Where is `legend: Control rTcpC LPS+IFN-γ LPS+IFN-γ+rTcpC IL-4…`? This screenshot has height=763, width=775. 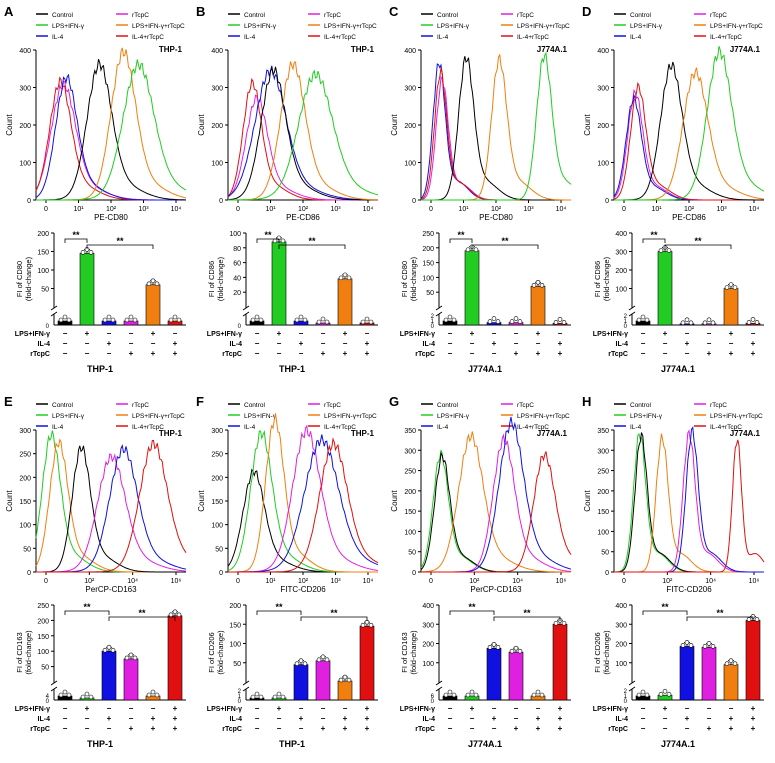 legend: Control rTcpC LPS+IFN-γ LPS+IFN-γ+rTcpC IL-4… is located at coordinates (495, 416).